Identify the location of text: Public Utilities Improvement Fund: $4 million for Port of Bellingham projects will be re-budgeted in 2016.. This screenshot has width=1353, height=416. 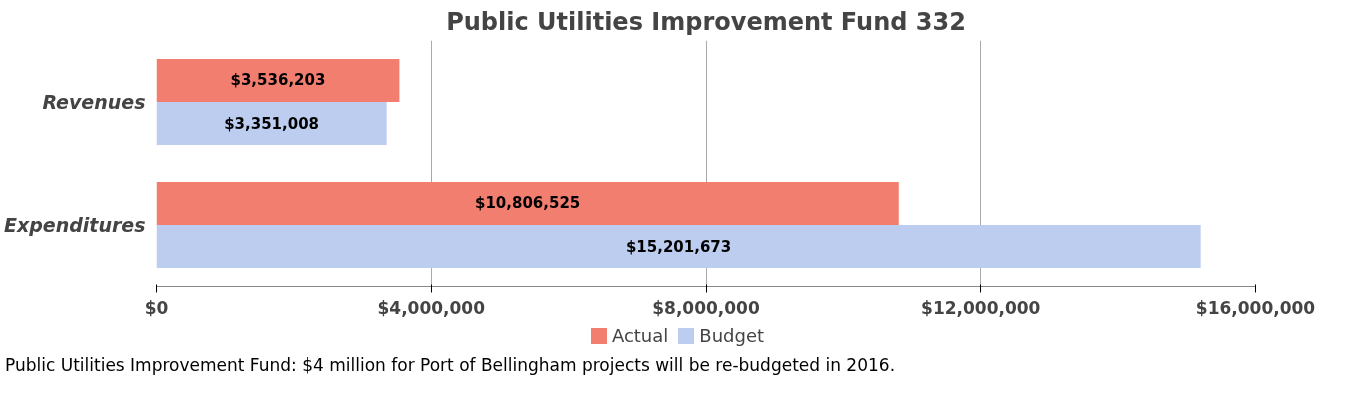
(450, 365).